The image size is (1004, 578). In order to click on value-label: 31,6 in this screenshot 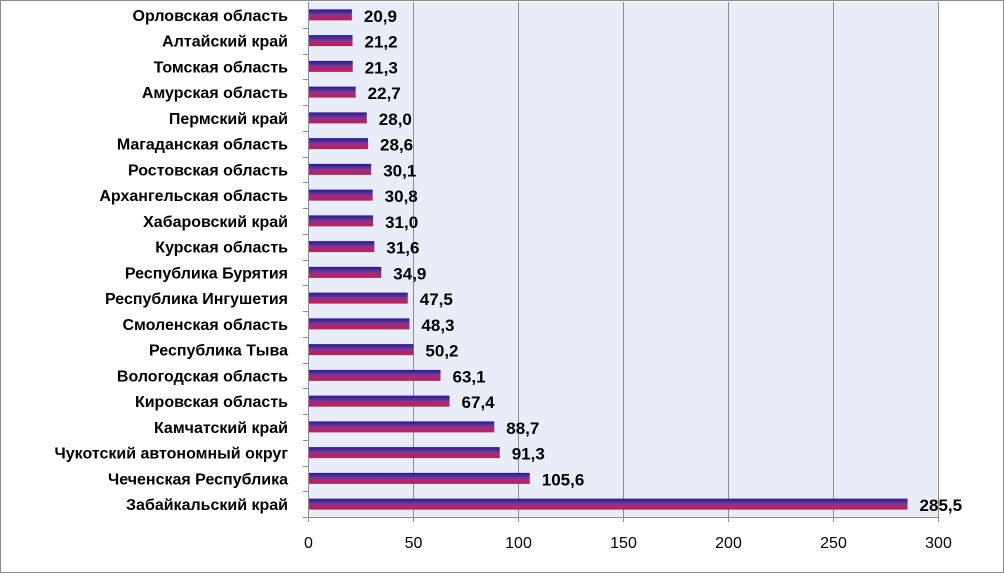, I will do `click(402, 248)`.